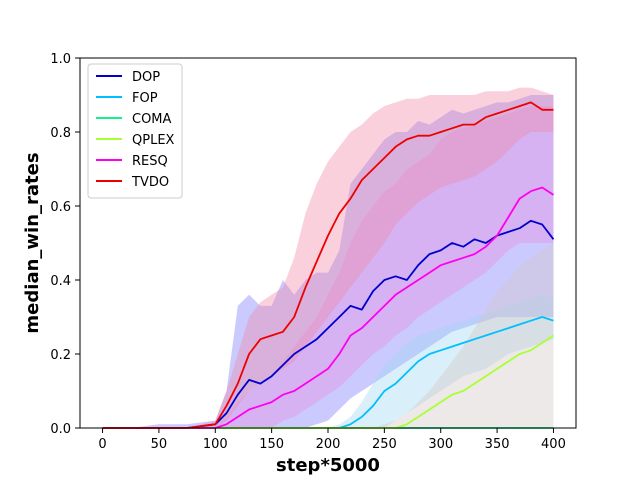  What do you see at coordinates (215, 444) in the screenshot?
I see `x-tick-label: 100` at bounding box center [215, 444].